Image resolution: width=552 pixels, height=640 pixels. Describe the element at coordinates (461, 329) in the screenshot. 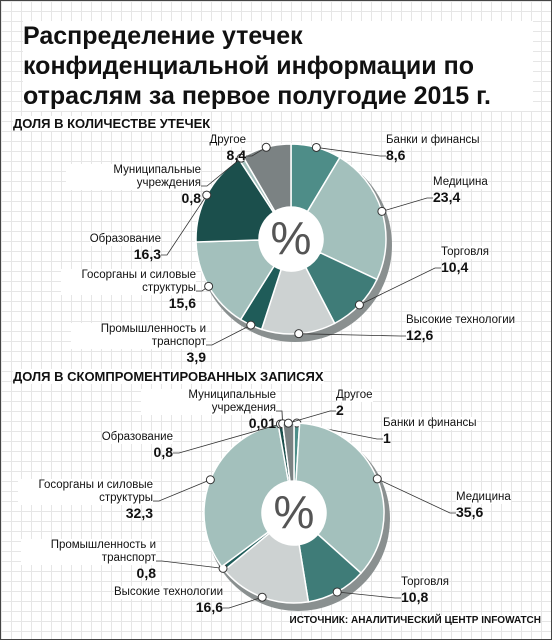

I see `data-label: Высокие технологии 12,6` at that location.